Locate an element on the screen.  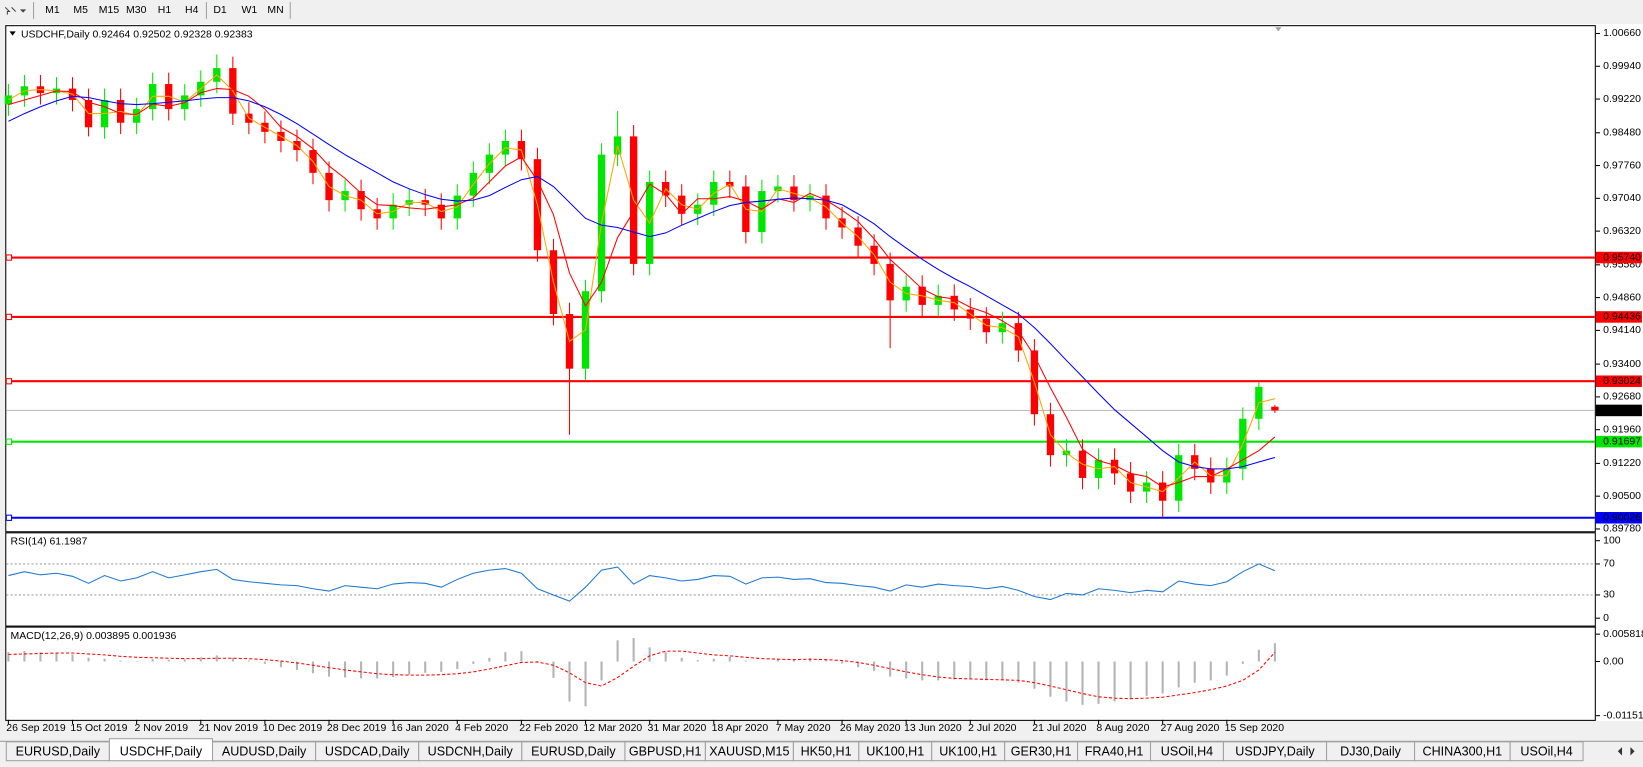
y-tick-label: 70 is located at coordinates (1609, 564).